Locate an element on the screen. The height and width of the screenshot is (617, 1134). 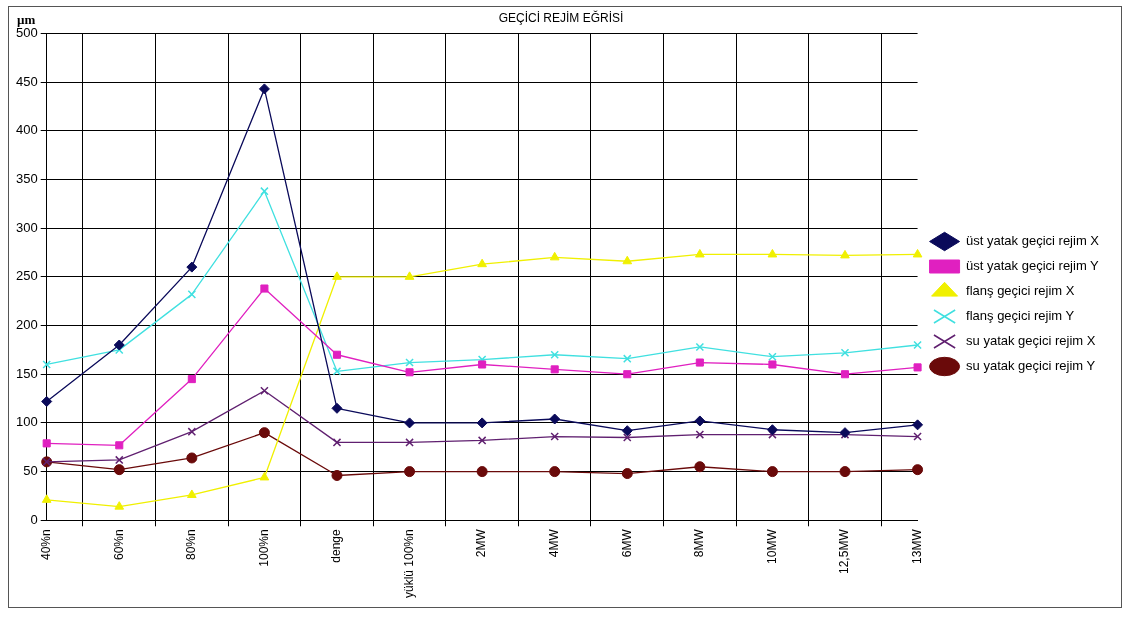
y-tick-label: 250 is located at coordinates (26, 276).